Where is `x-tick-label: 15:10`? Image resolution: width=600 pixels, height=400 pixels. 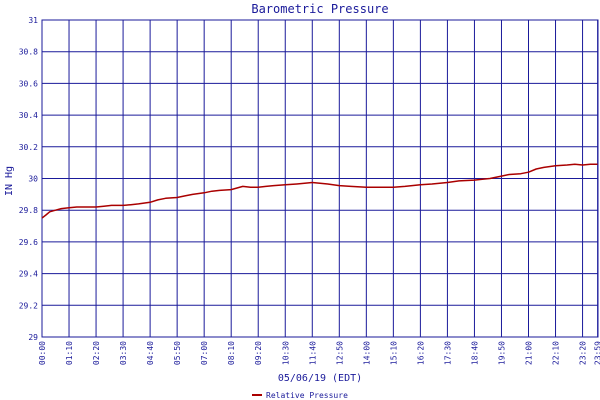
x-tick-label: 15:10 is located at coordinates (393, 353).